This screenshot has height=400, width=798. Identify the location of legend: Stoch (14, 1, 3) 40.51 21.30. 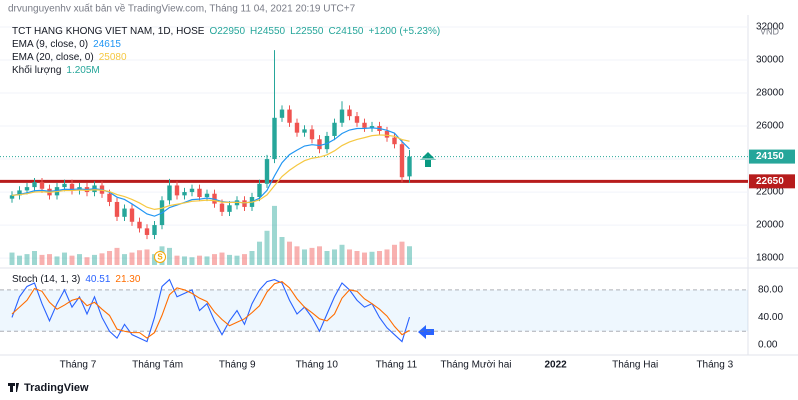
(76, 279).